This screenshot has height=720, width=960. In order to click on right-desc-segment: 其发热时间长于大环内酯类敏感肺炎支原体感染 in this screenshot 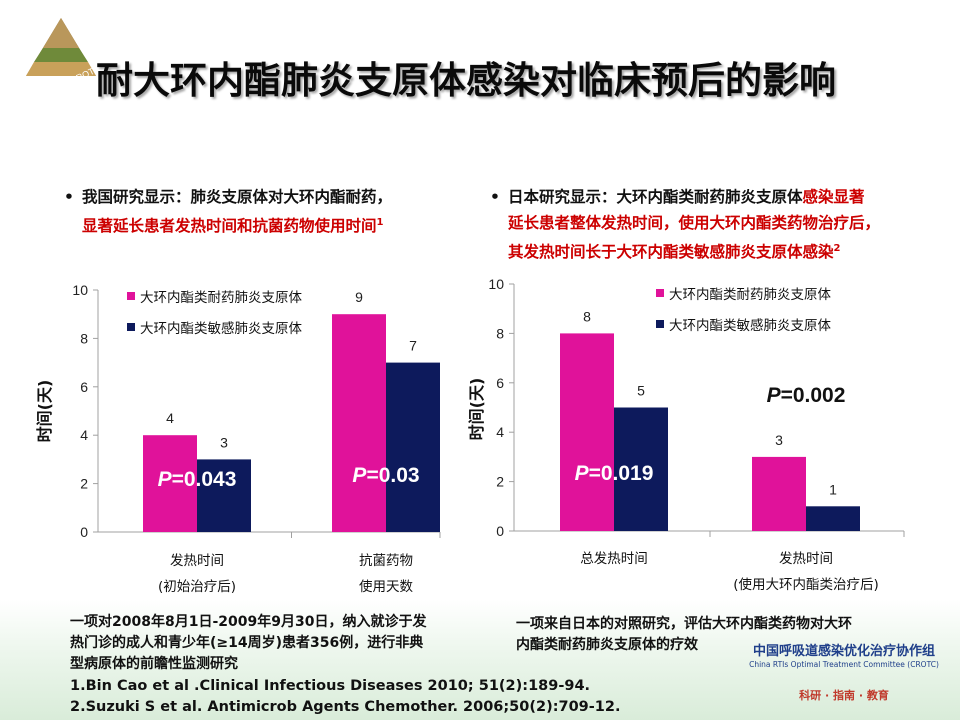, I will do `click(671, 252)`.